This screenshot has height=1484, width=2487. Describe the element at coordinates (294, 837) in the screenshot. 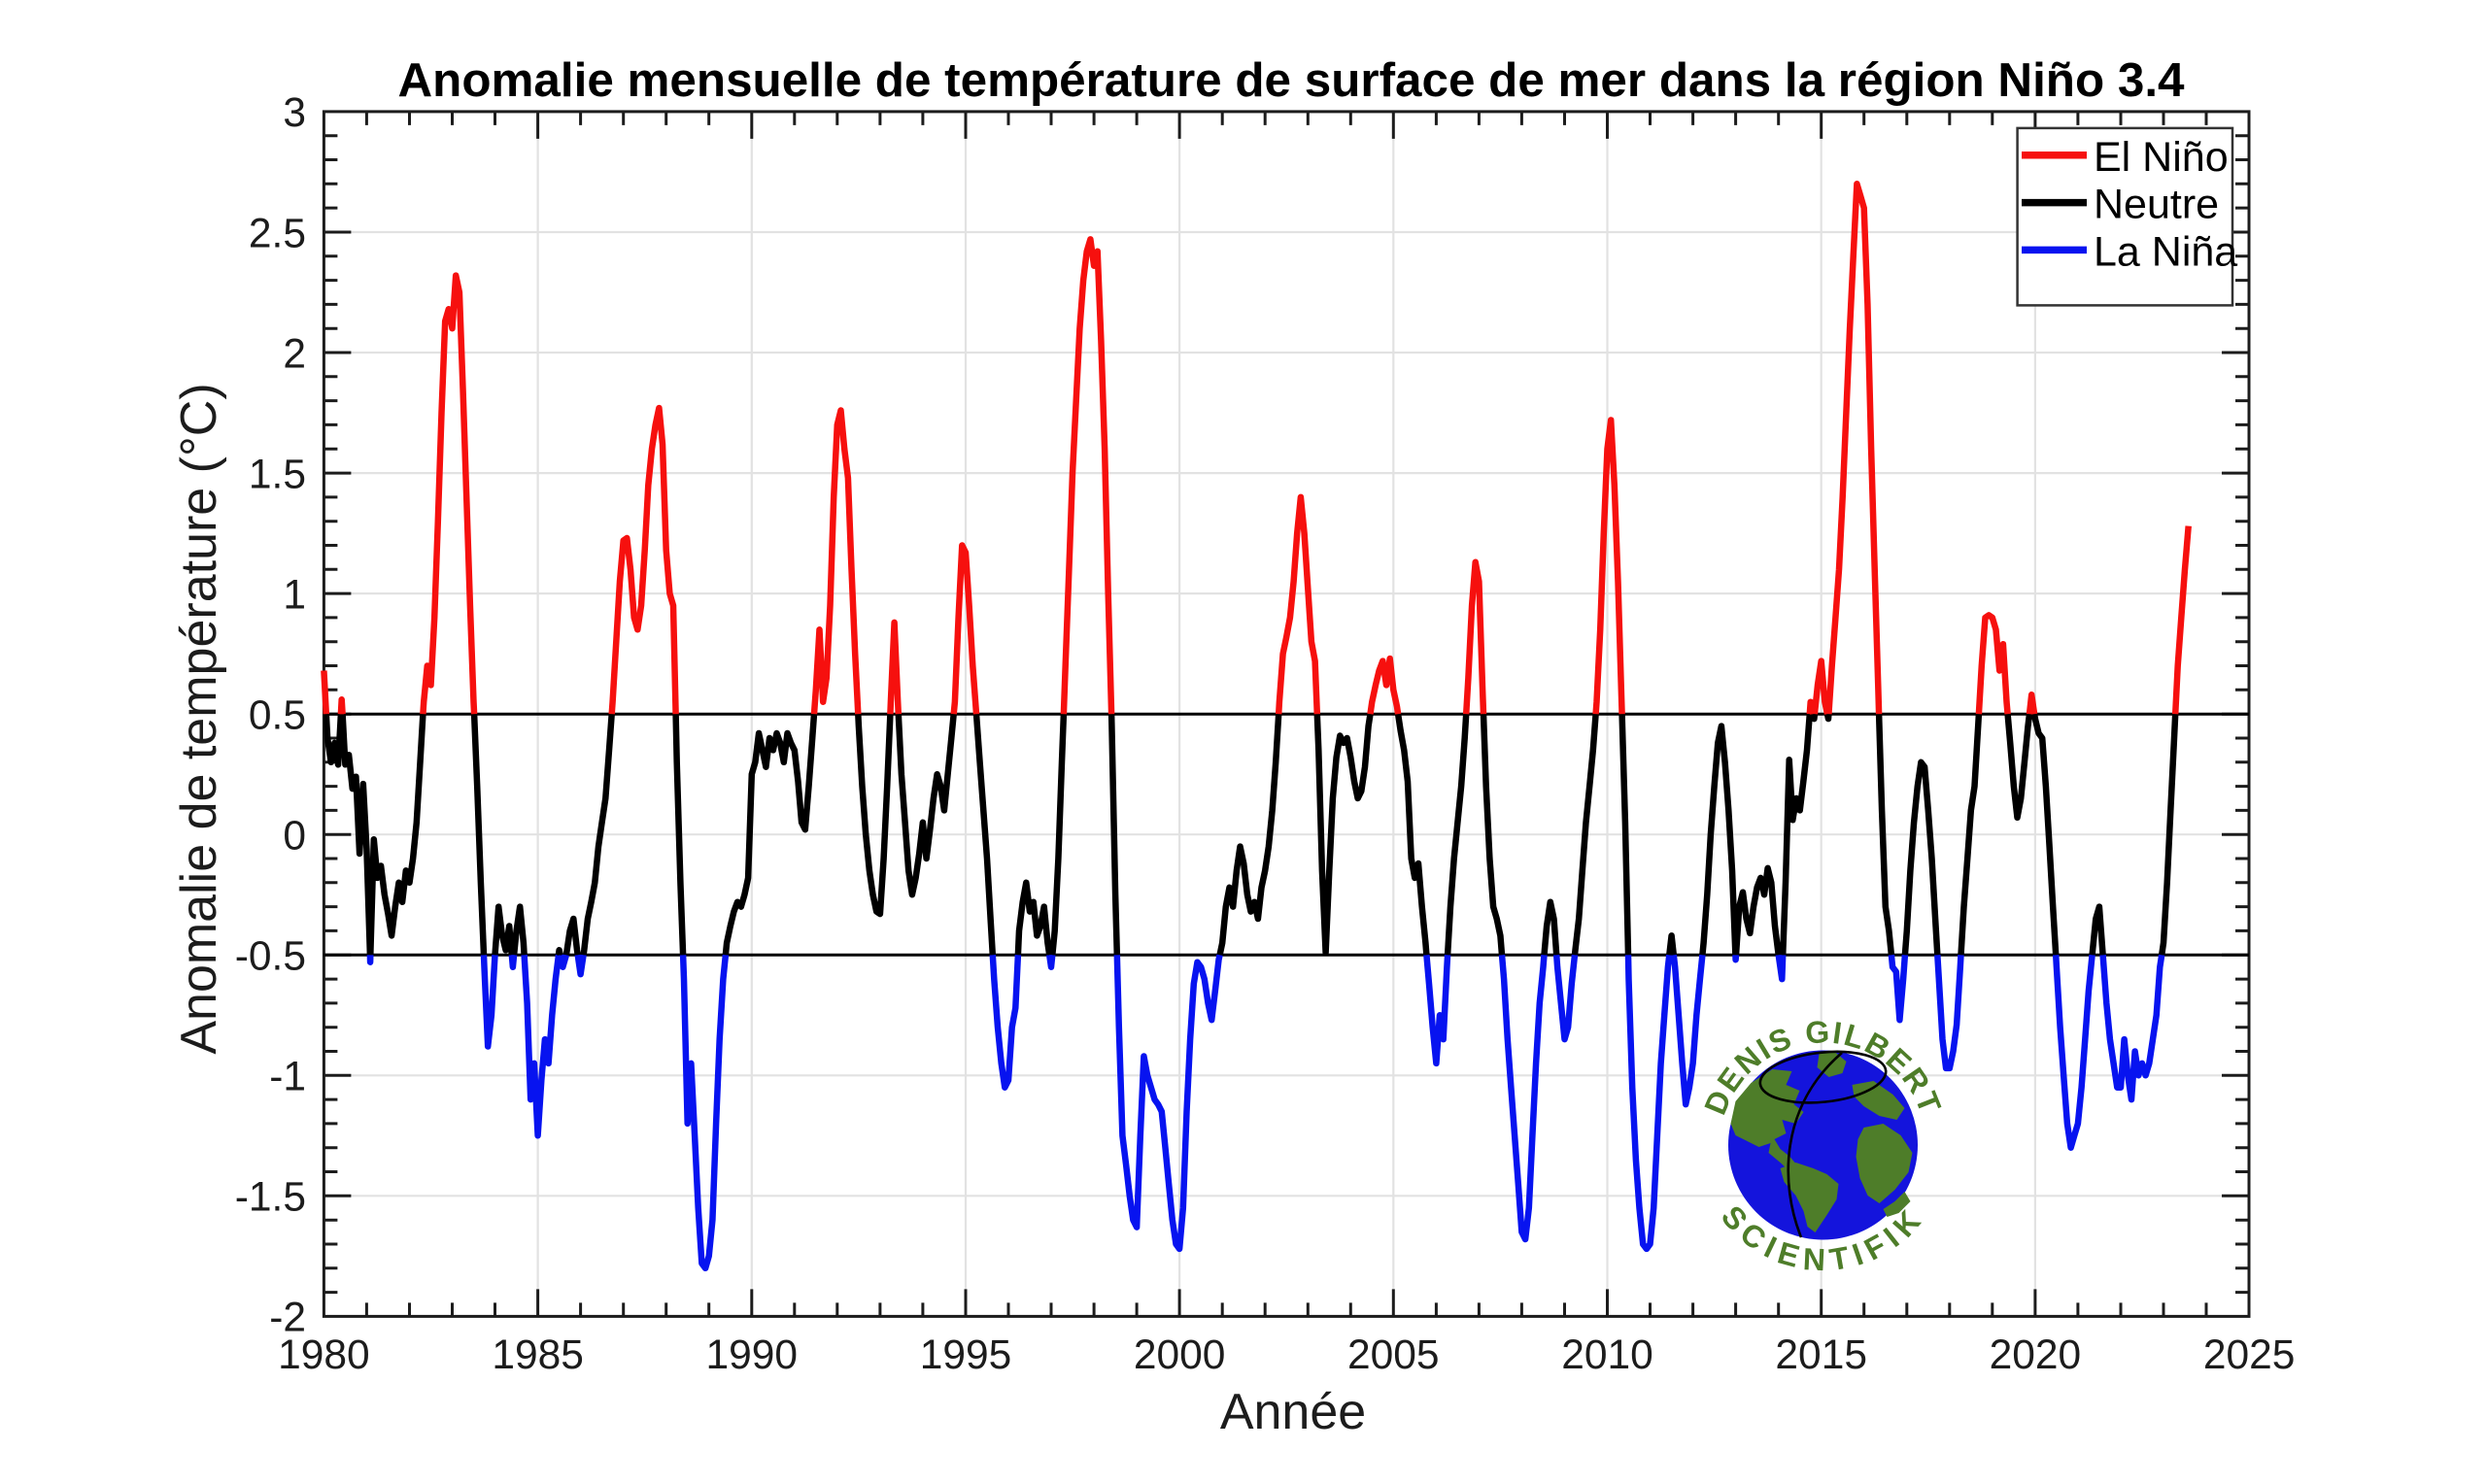

I see `svg-text: 0` at that location.